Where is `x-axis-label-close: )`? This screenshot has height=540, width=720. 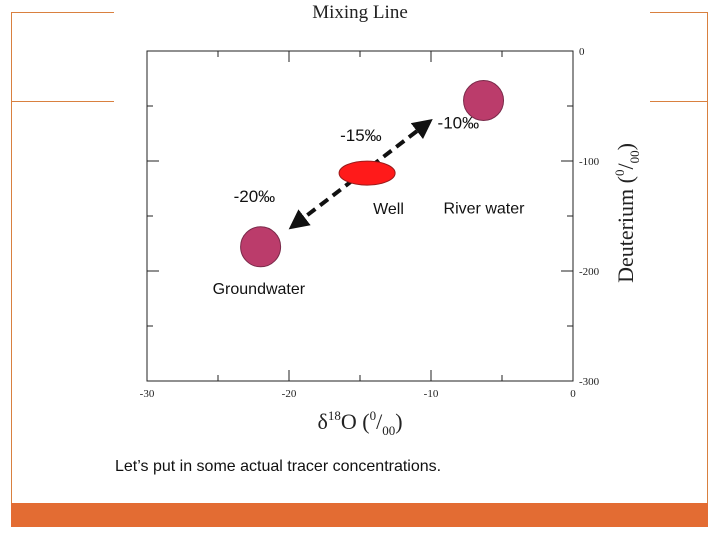 x-axis-label-close: ) is located at coordinates (398, 421).